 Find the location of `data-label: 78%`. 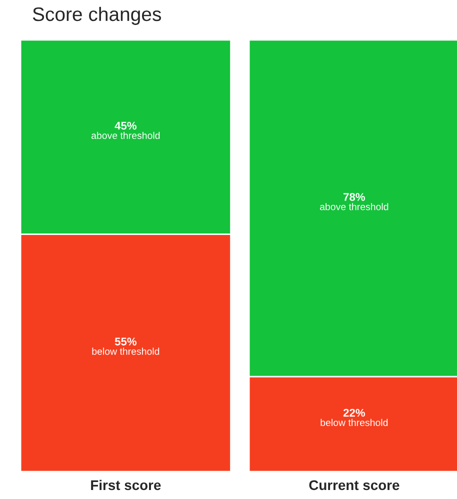

data-label: 78% is located at coordinates (354, 197).